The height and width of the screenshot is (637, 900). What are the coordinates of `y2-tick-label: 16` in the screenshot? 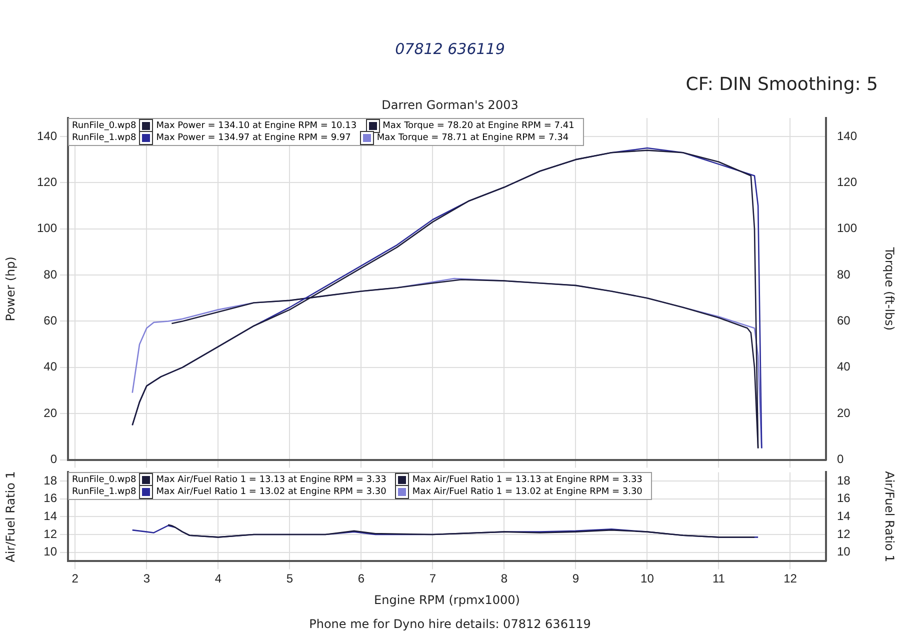 It's located at (844, 498).